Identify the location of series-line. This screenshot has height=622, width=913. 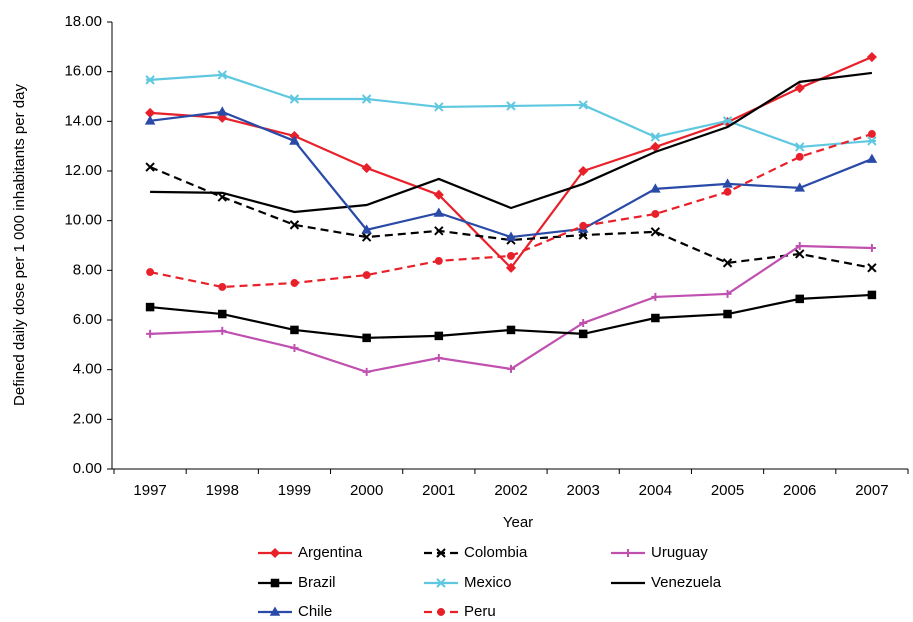
(511, 111).